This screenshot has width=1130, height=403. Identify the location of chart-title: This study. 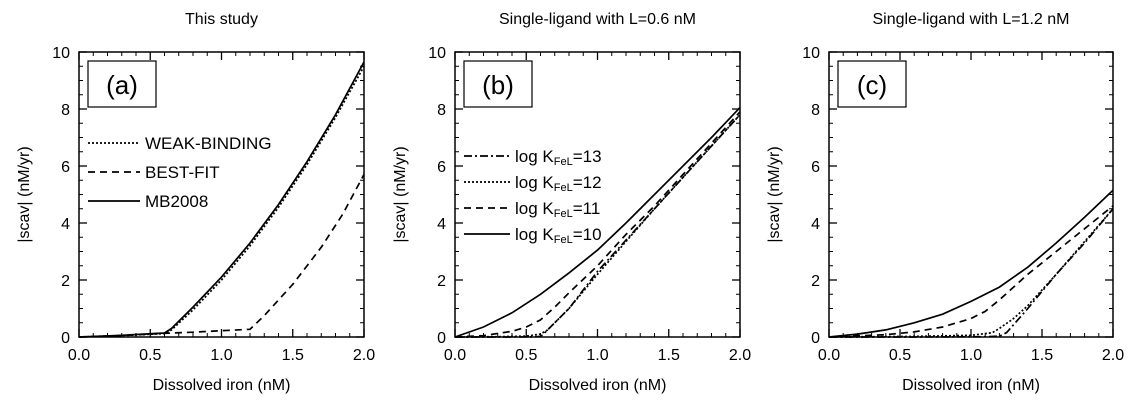
(221, 19).